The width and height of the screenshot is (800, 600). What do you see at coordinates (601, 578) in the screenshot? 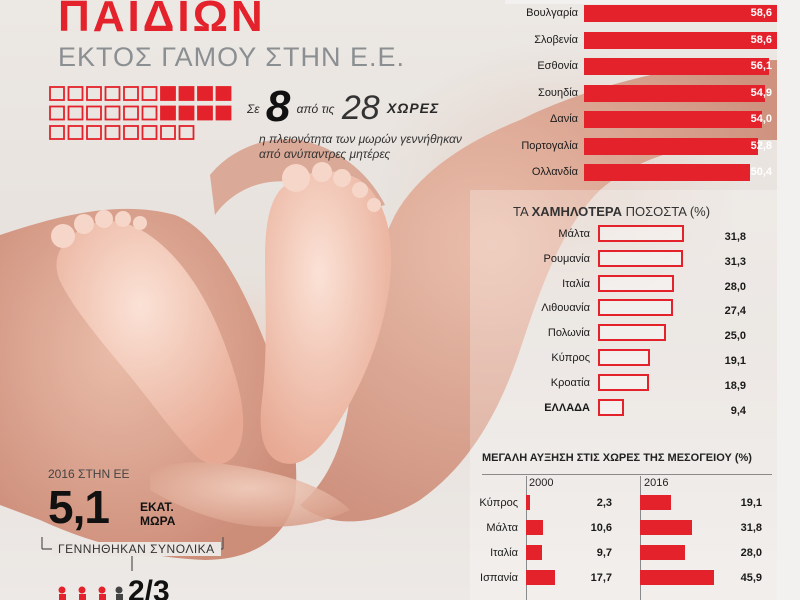
I see `value-label-2000: 17,7` at bounding box center [601, 578].